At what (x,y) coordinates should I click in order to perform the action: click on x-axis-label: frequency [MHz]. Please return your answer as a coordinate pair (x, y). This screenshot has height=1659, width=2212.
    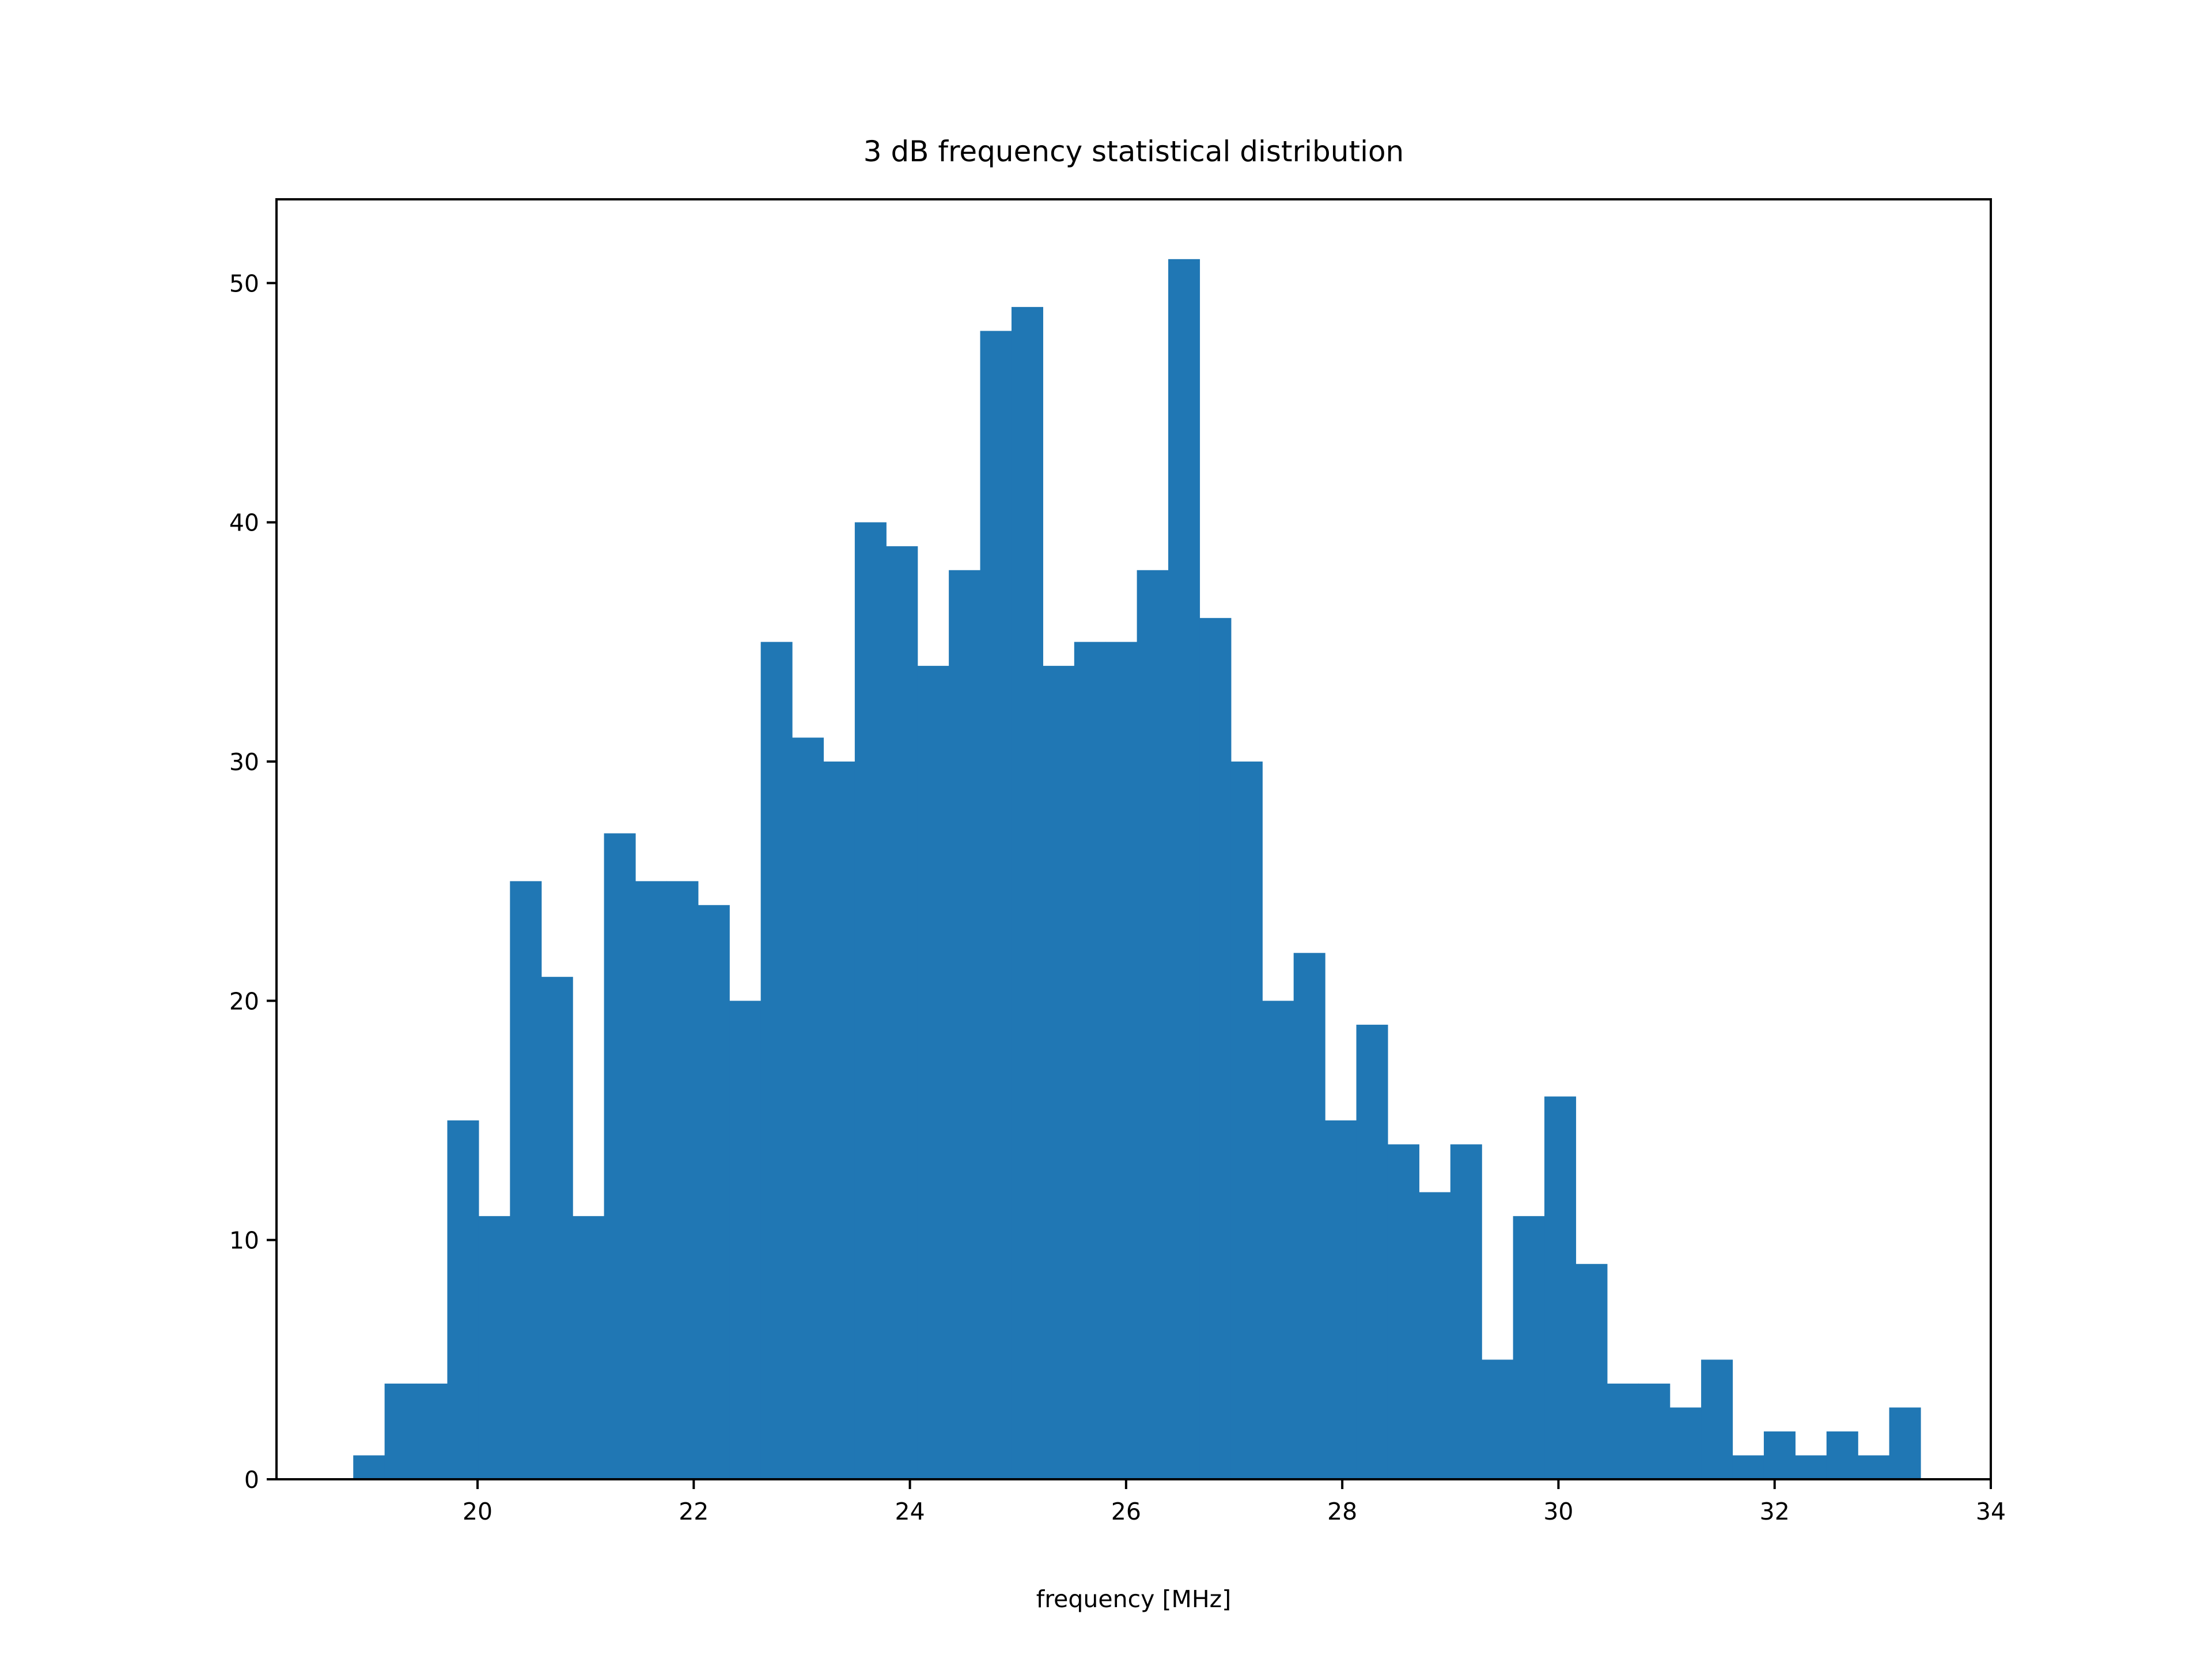
    Looking at the image, I should click on (1133, 1599).